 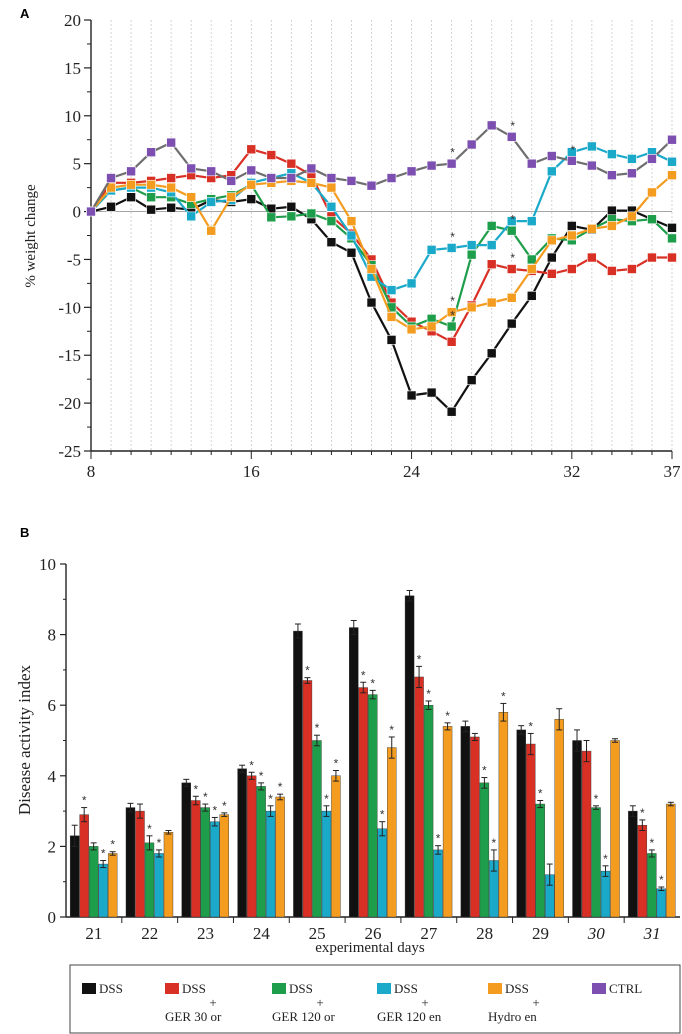 I want to click on chart-a-y-axis-label: % weight change, so click(x=31, y=236).